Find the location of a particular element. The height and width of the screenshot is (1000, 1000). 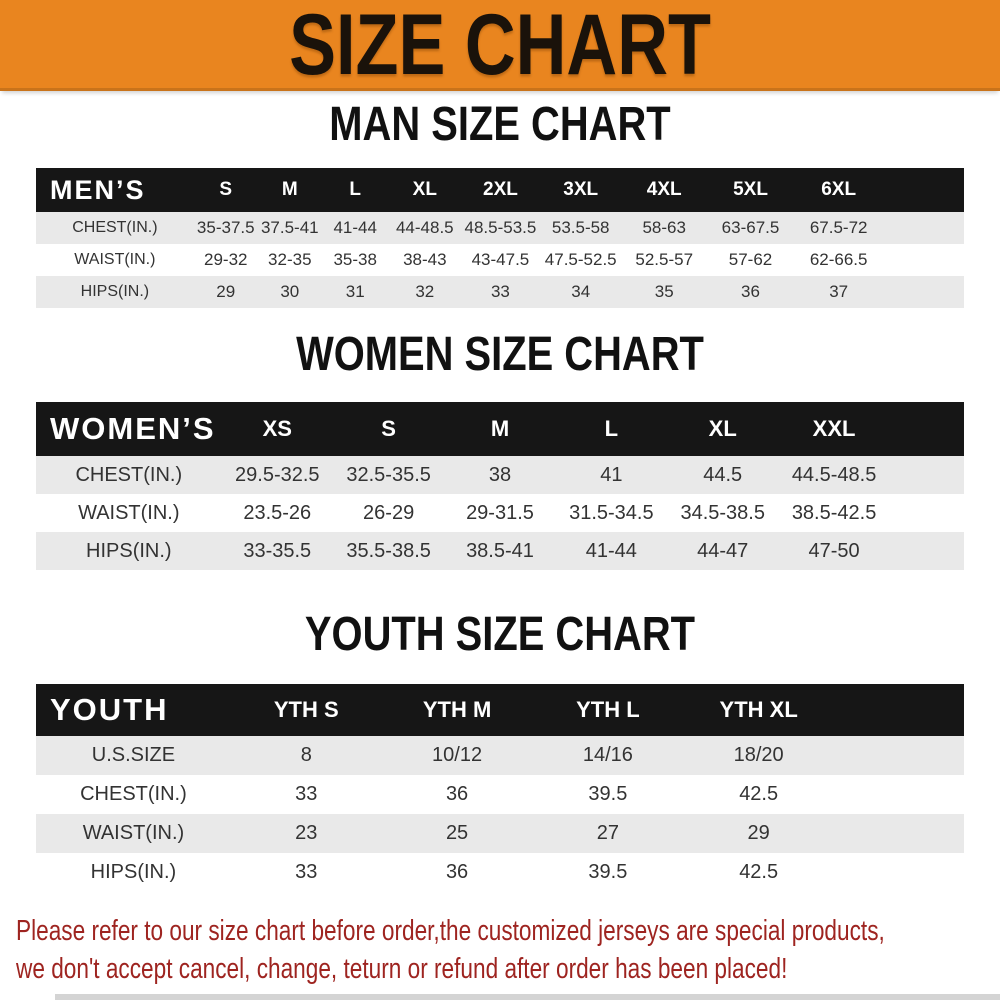

size-value: 44-47 is located at coordinates (723, 550).